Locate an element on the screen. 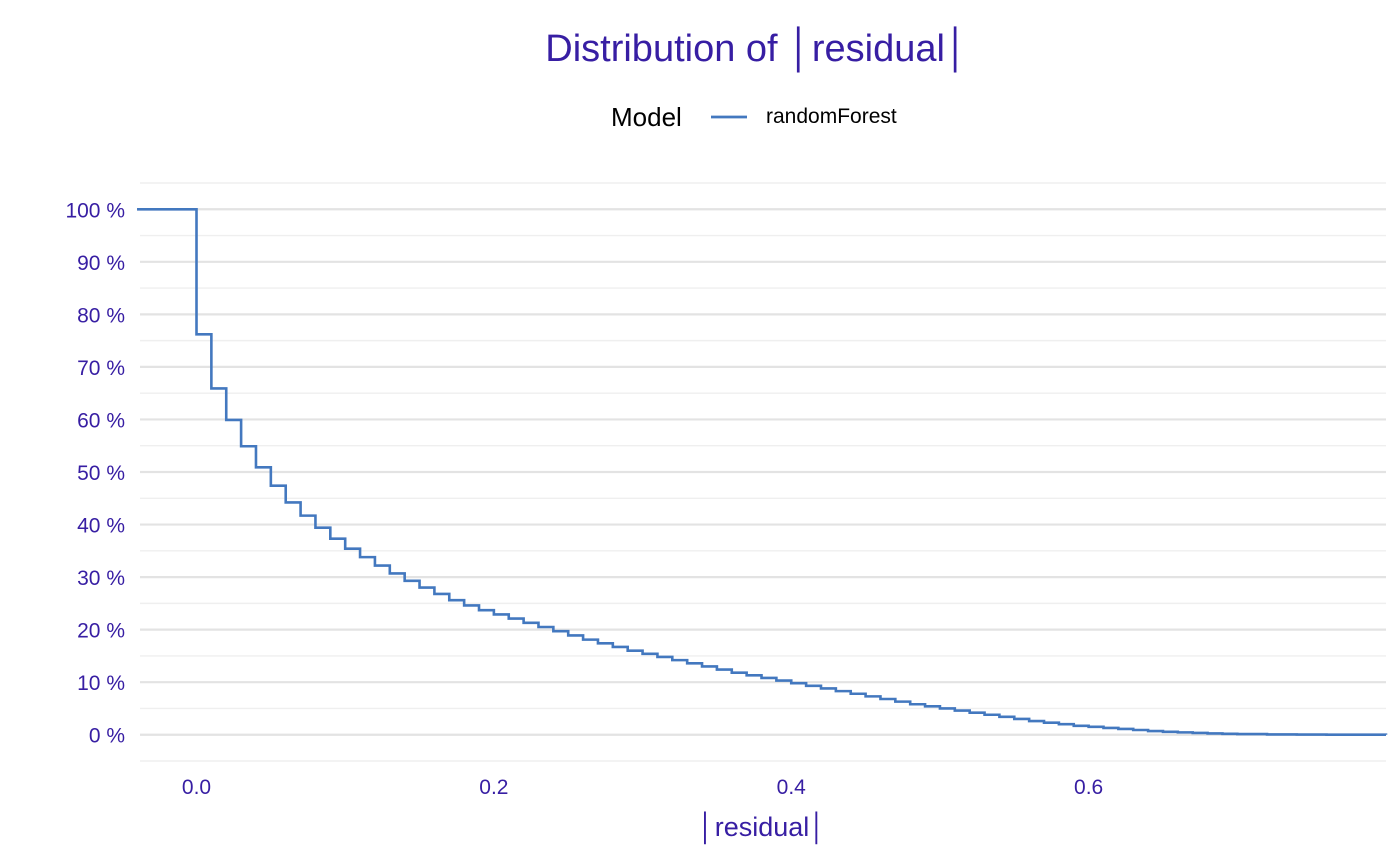  y-tick-label: 0 % is located at coordinates (107, 736).